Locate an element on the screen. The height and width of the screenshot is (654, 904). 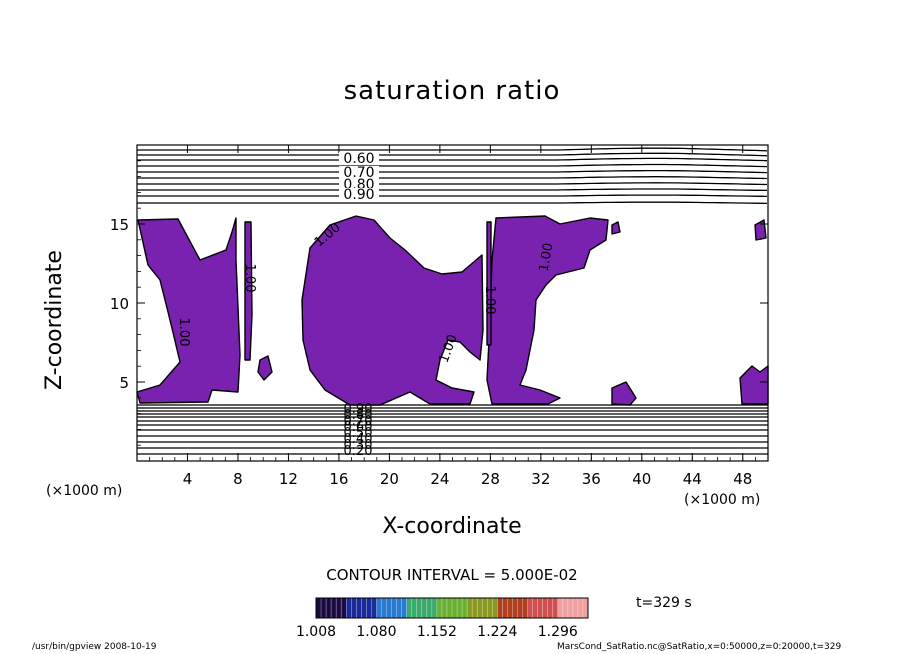
colorbar-tick-label: 1.080 is located at coordinates (376, 632).